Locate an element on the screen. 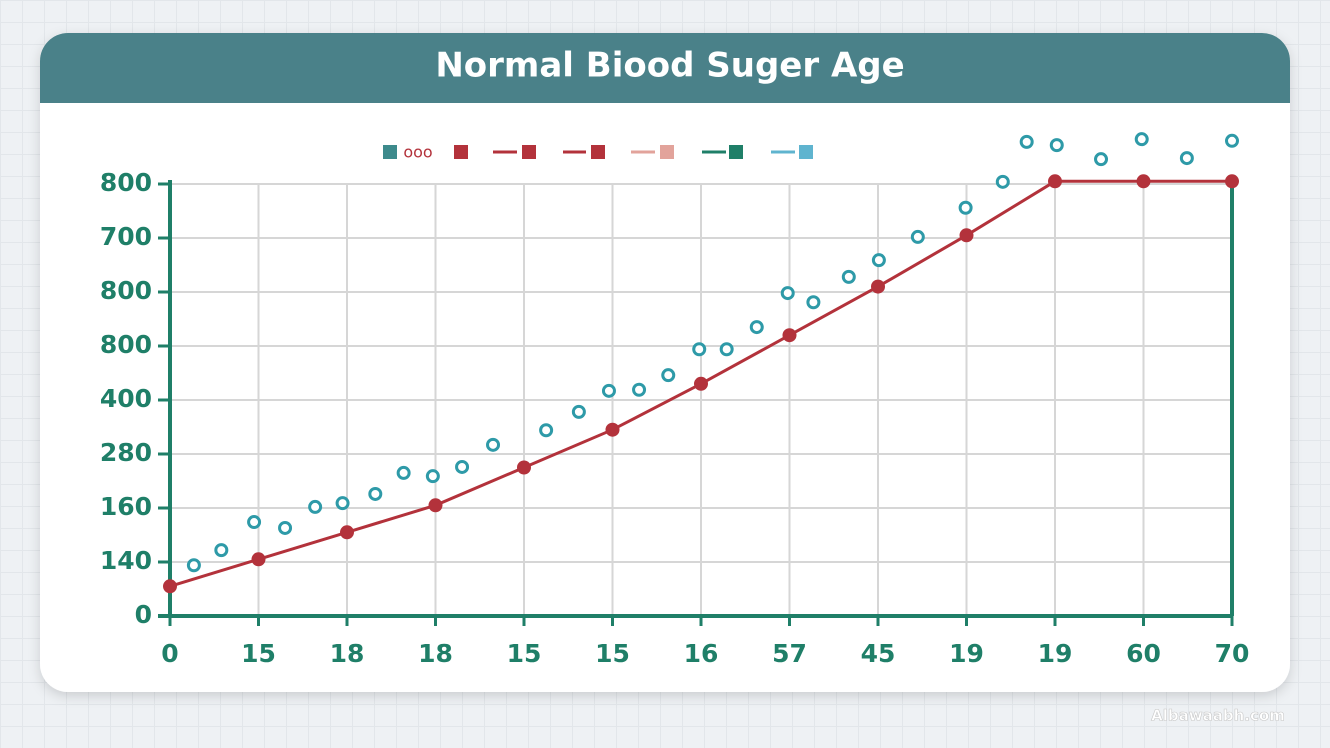 The image size is (1330, 748). y-tick-label: 400 is located at coordinates (126, 398).